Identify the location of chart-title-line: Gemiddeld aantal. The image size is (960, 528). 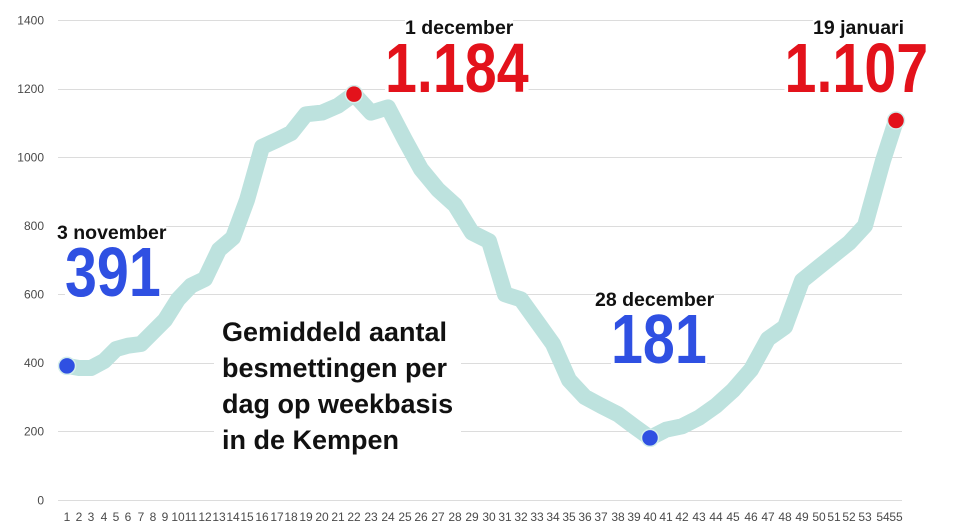
(335, 332).